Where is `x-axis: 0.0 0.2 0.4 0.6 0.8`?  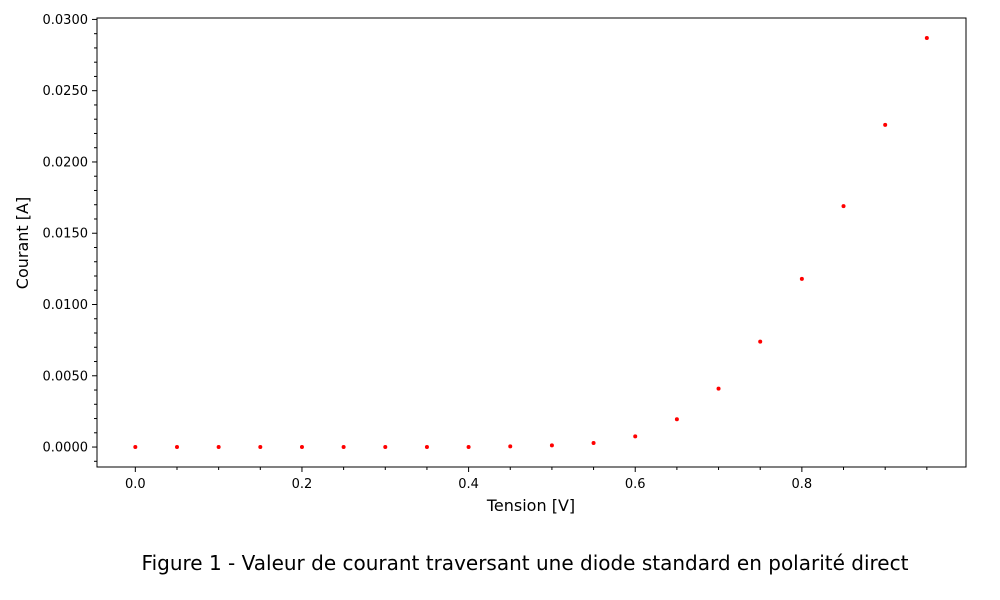
x-axis: 0.0 0.2 0.4 0.6 0.8 is located at coordinates (468, 479).